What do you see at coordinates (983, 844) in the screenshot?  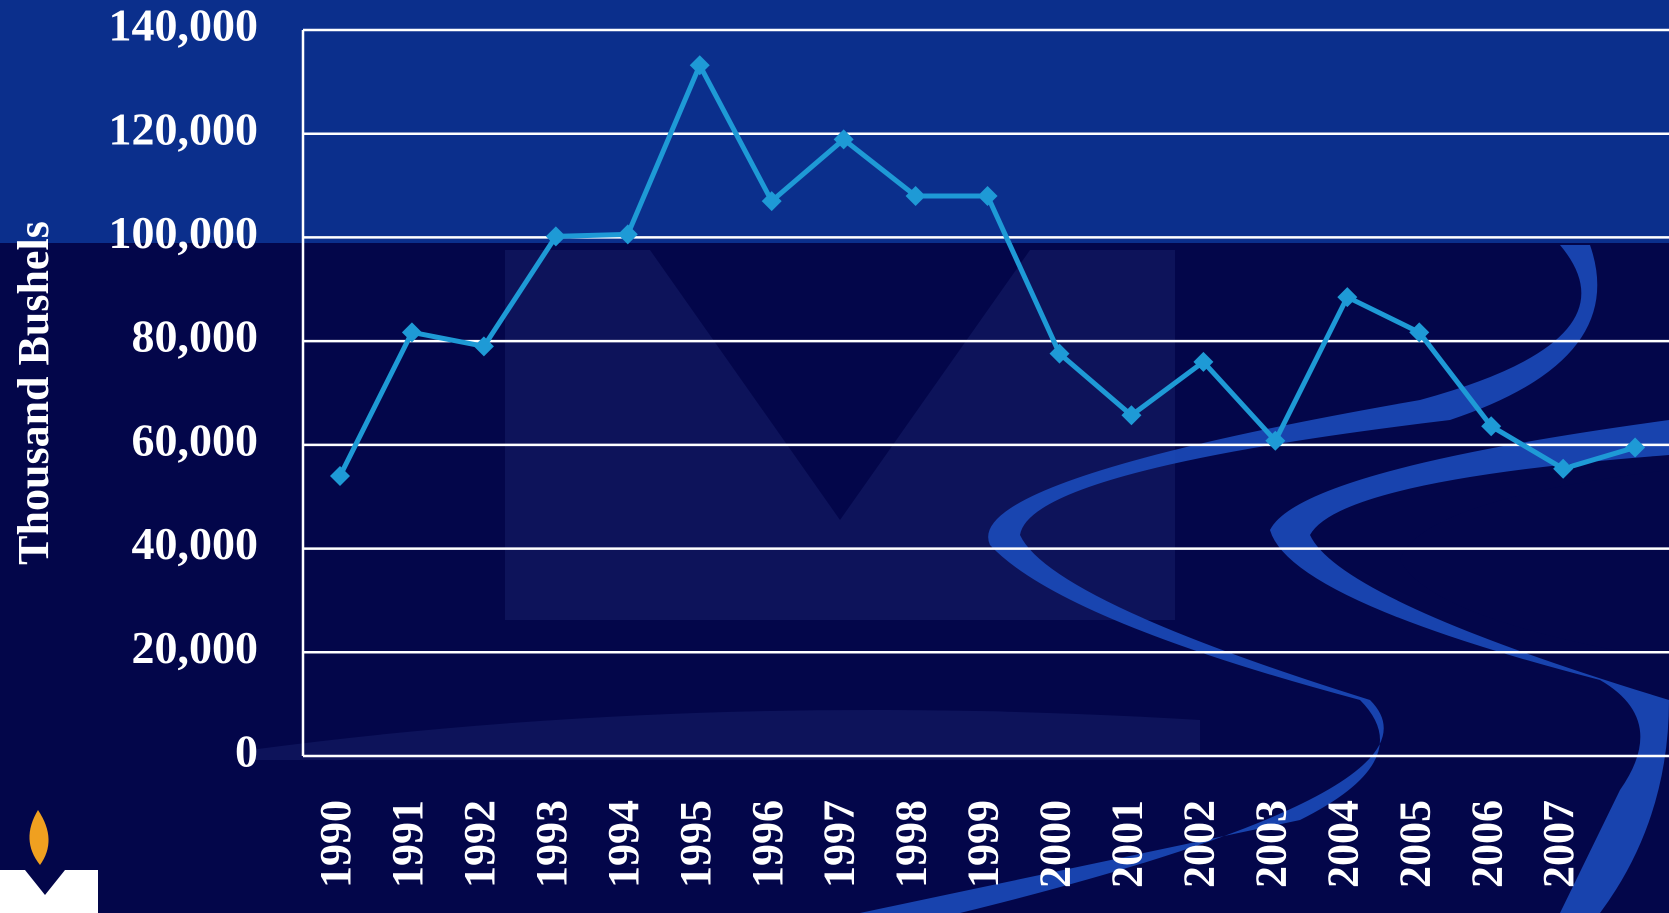 I see `x-tick-label: 1999` at bounding box center [983, 844].